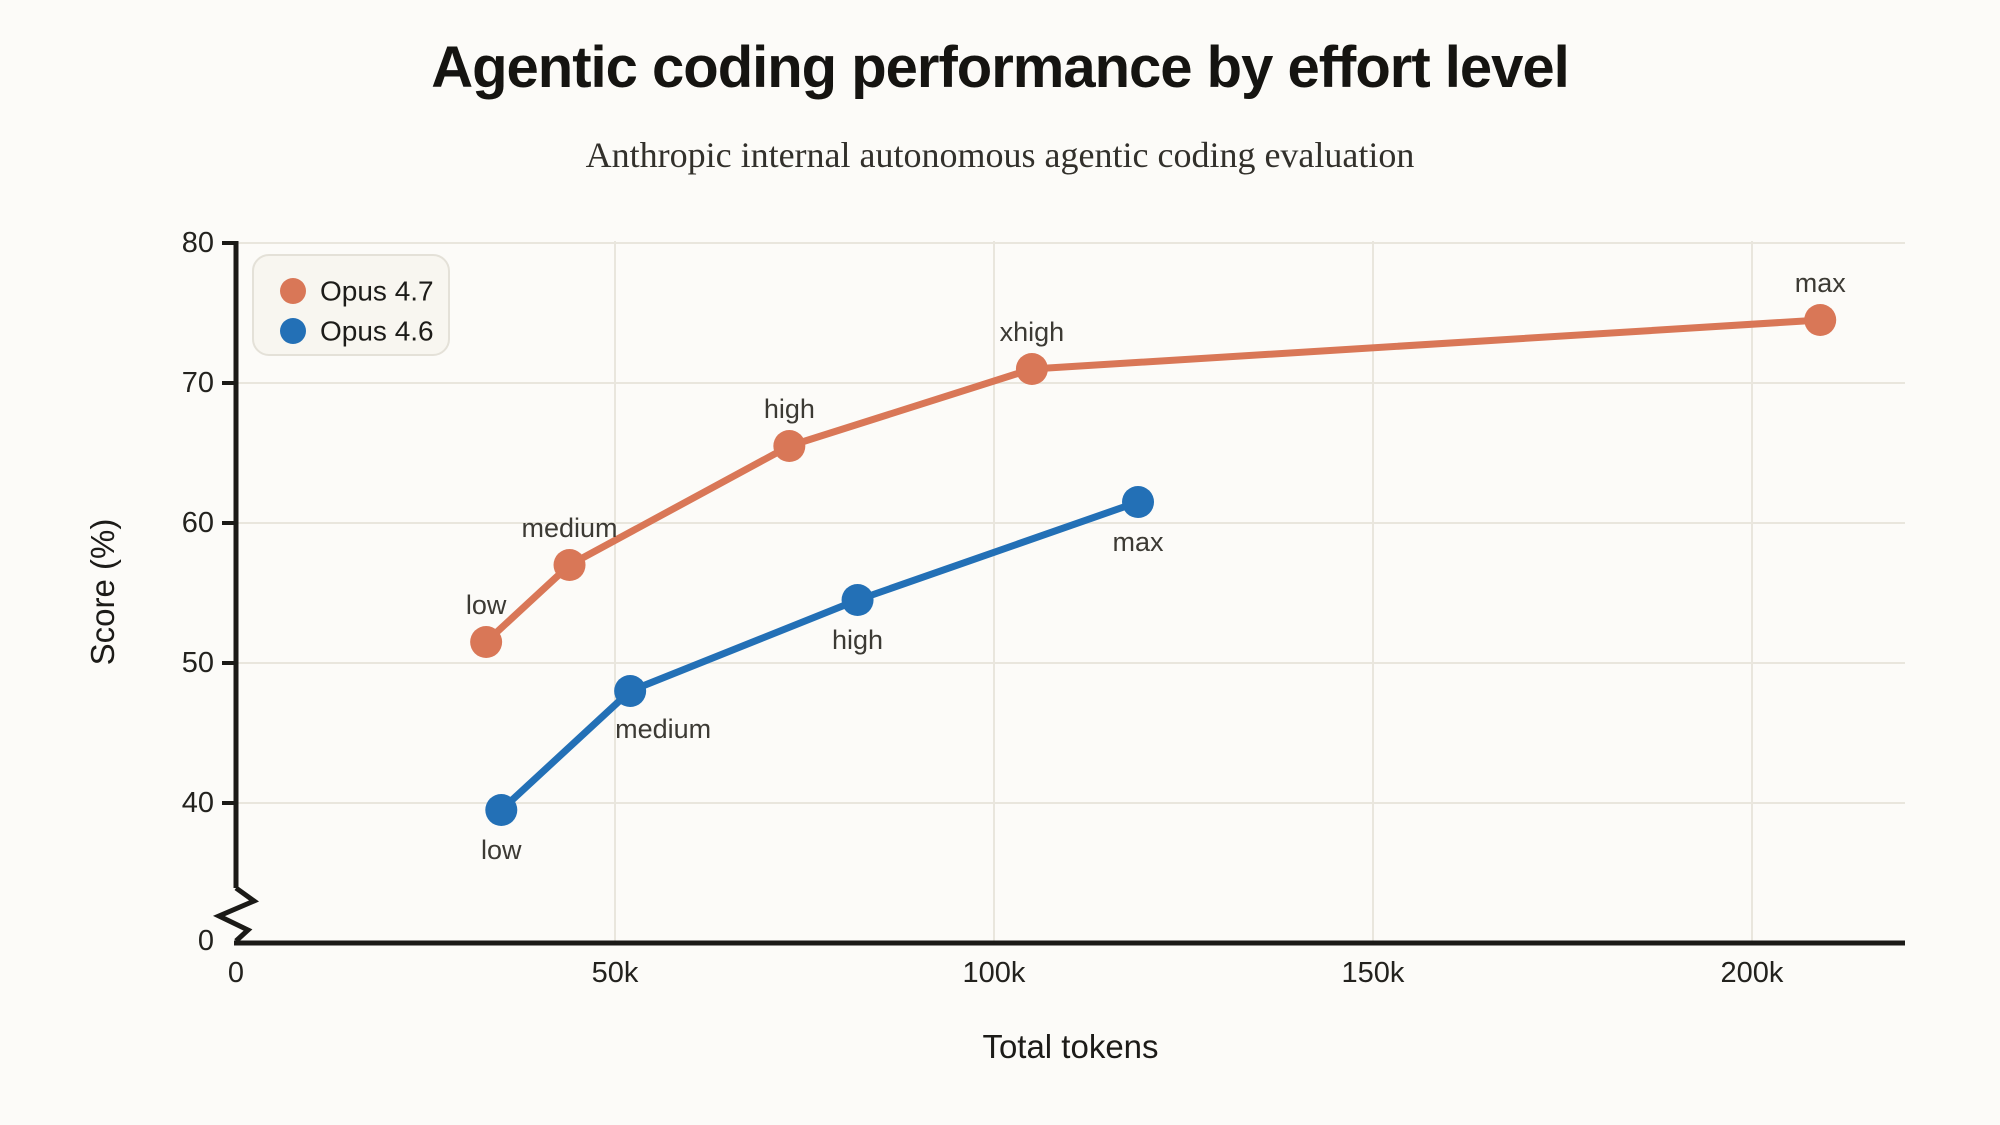 The image size is (2000, 1125). I want to click on x-tick-label: 100k, so click(994, 973).